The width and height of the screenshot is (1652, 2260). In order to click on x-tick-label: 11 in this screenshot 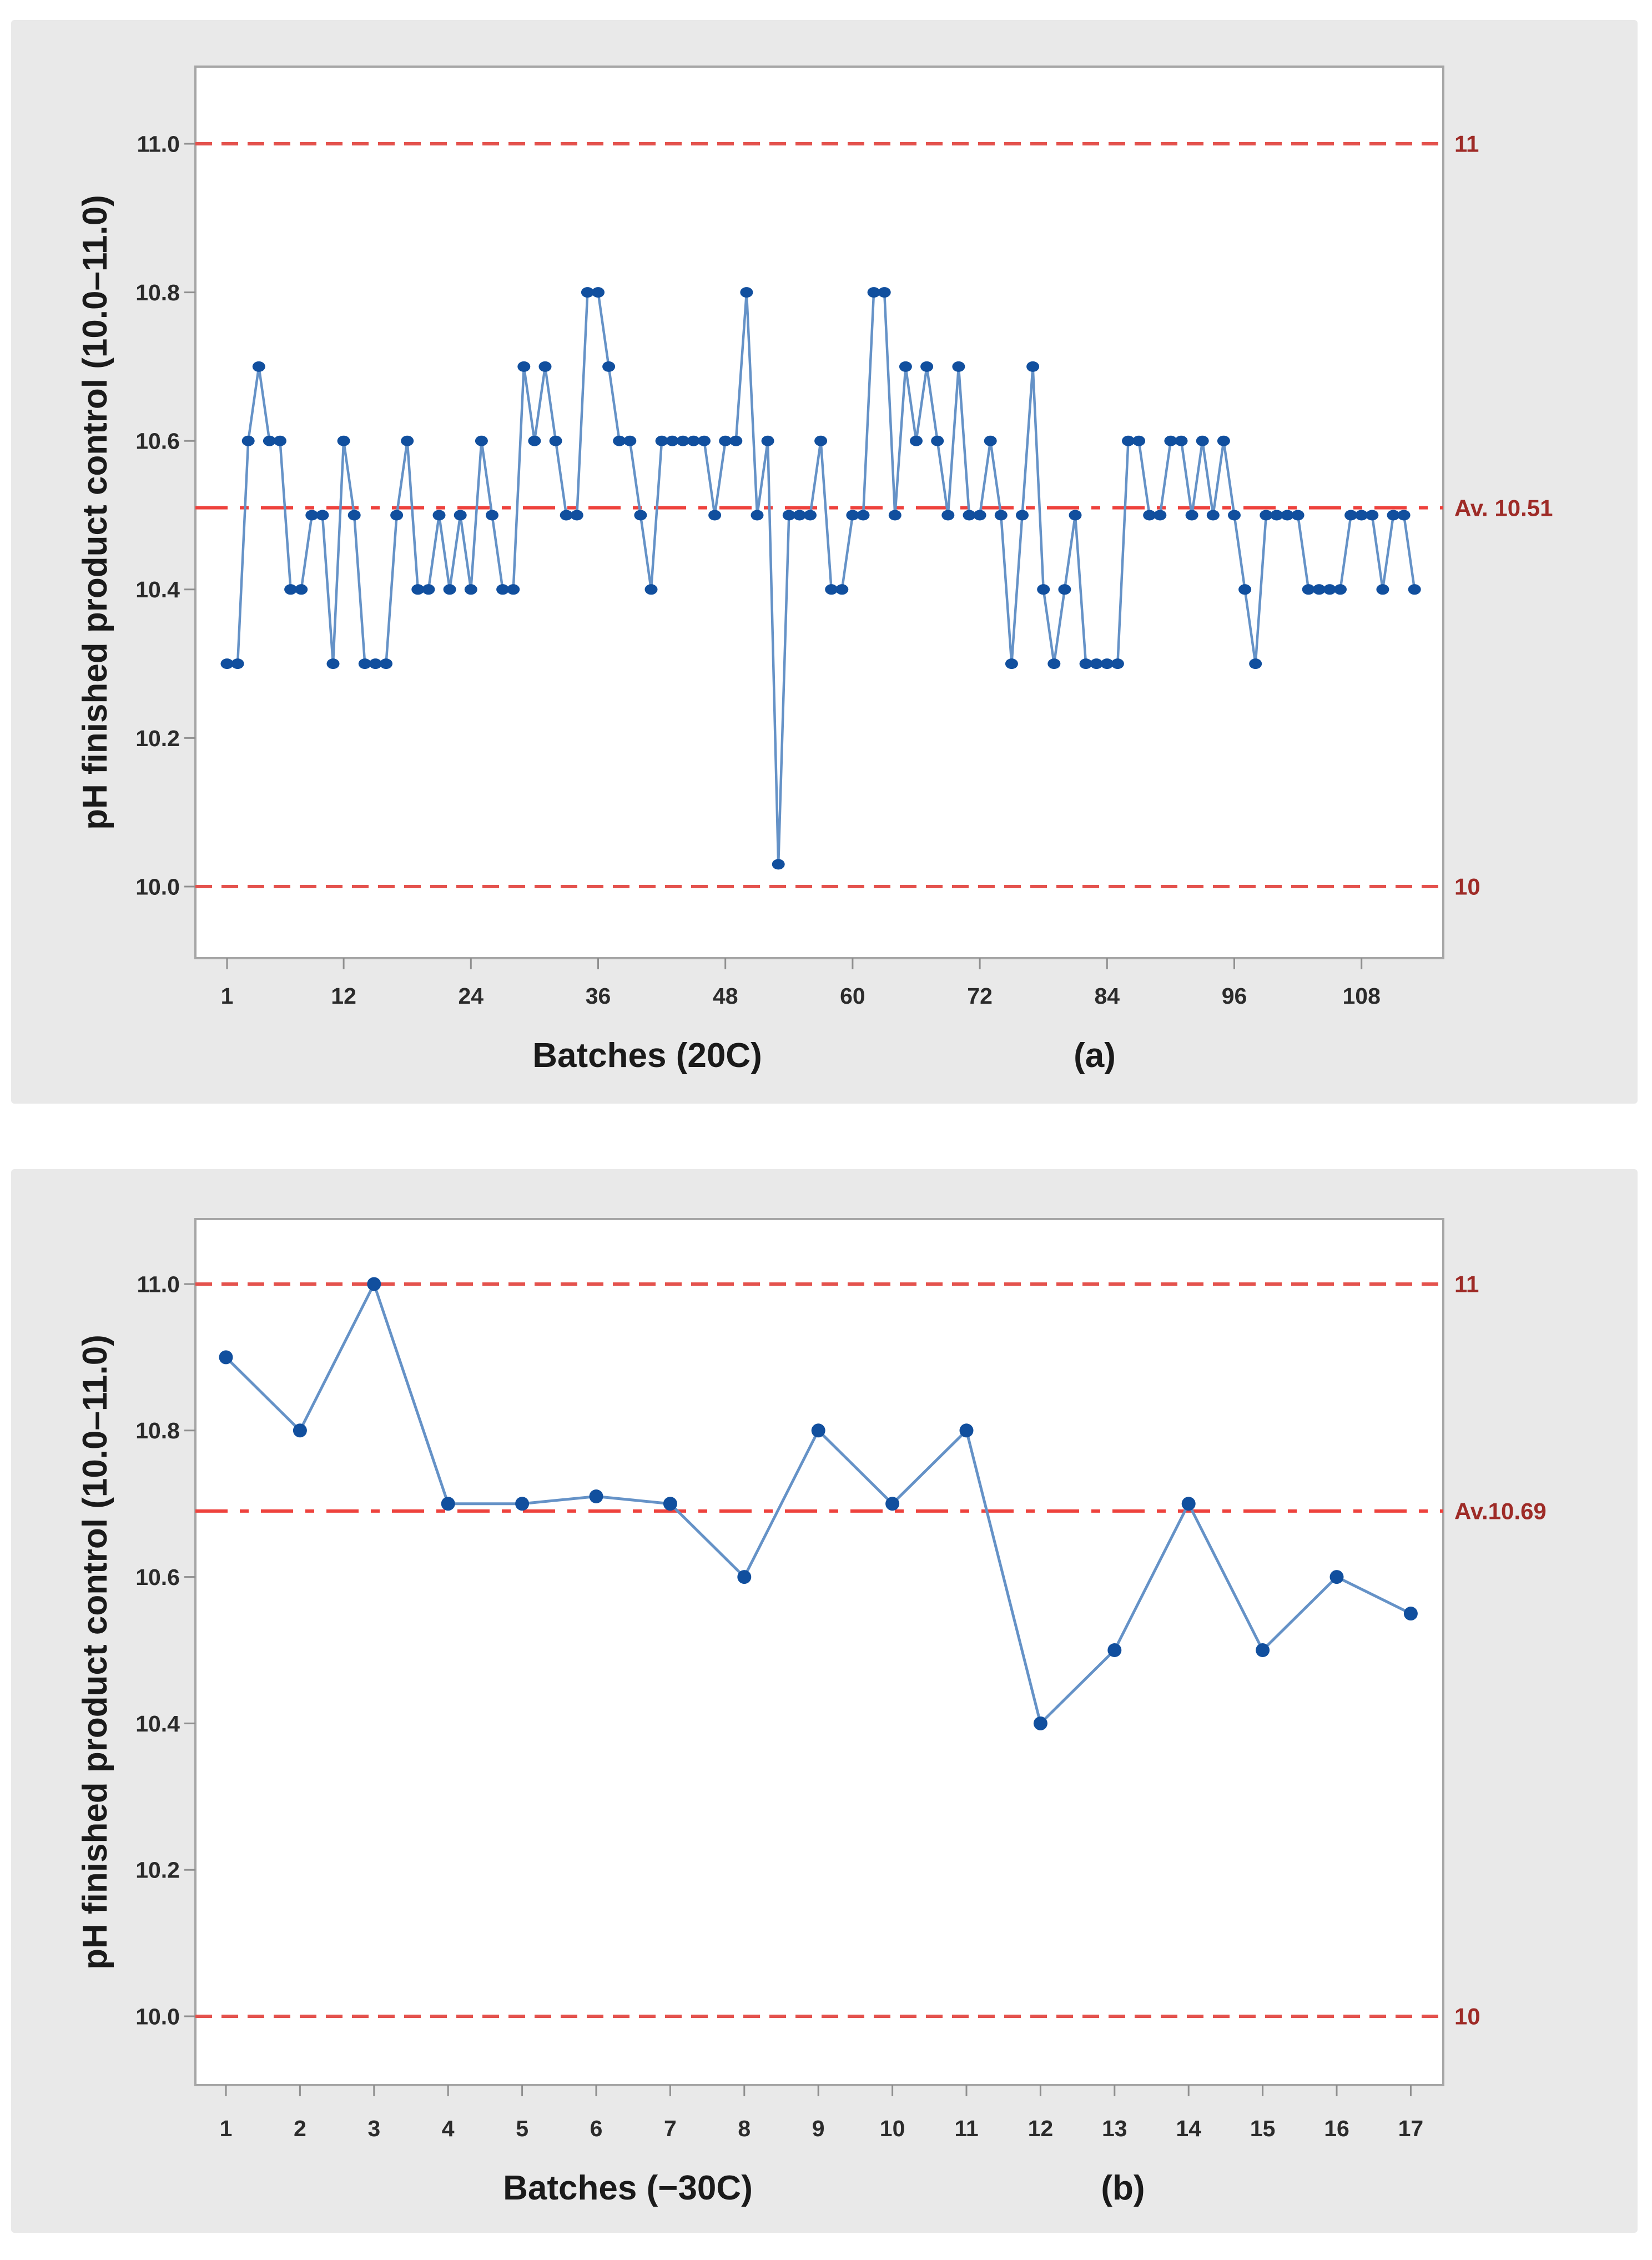, I will do `click(966, 2128)`.